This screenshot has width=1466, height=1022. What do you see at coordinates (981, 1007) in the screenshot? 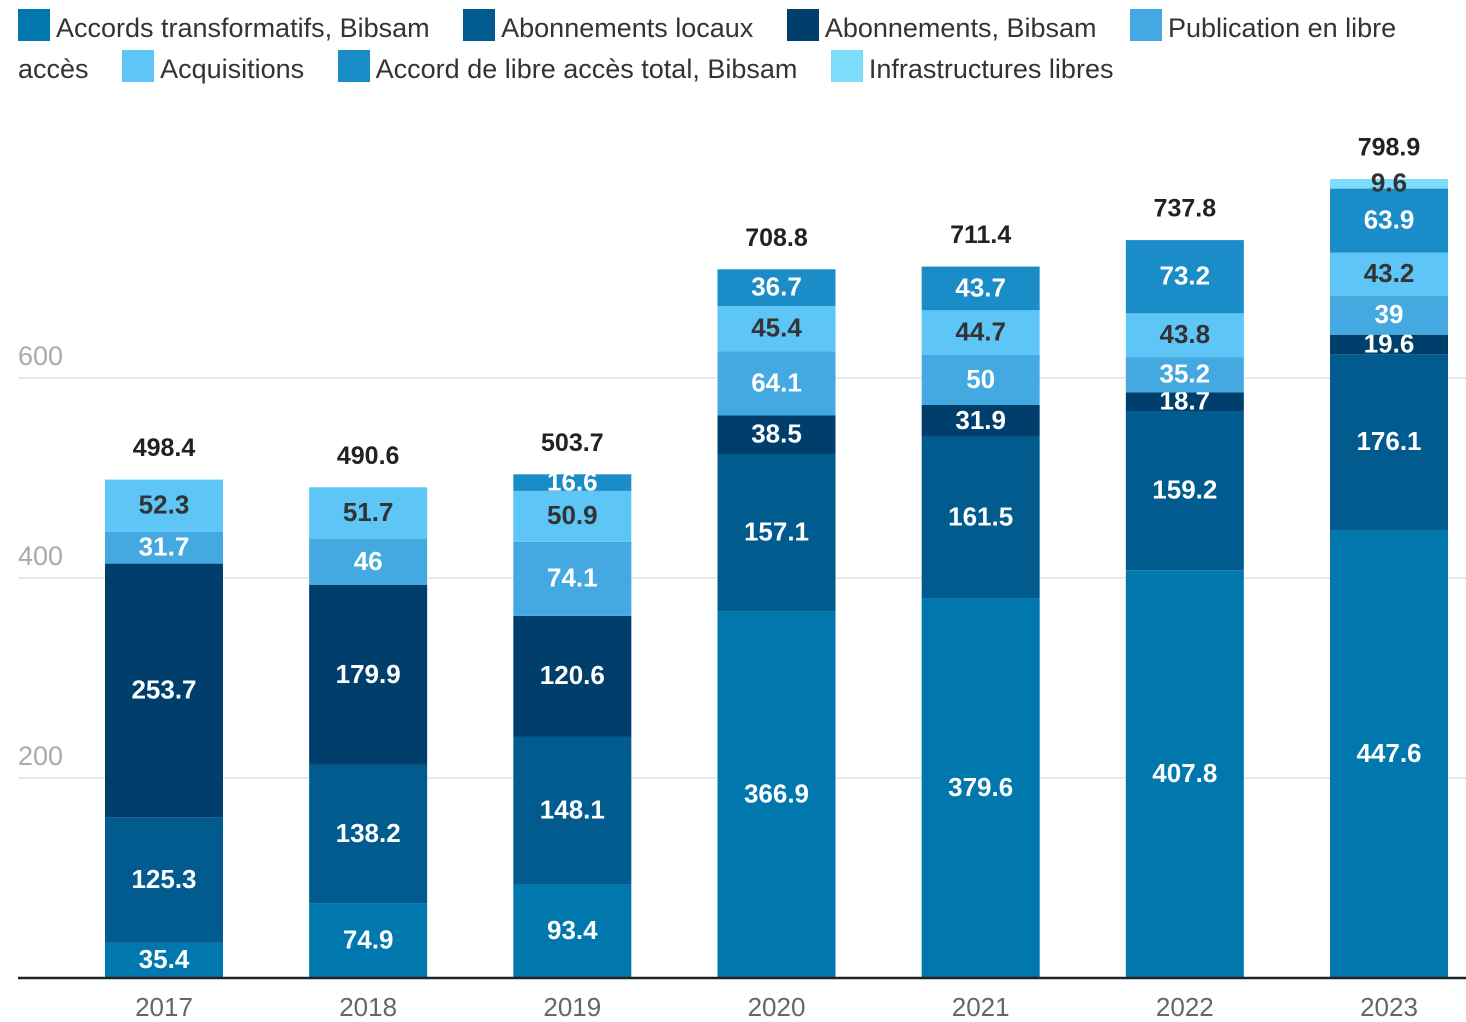
I see `x-tick-label: 2021` at bounding box center [981, 1007].